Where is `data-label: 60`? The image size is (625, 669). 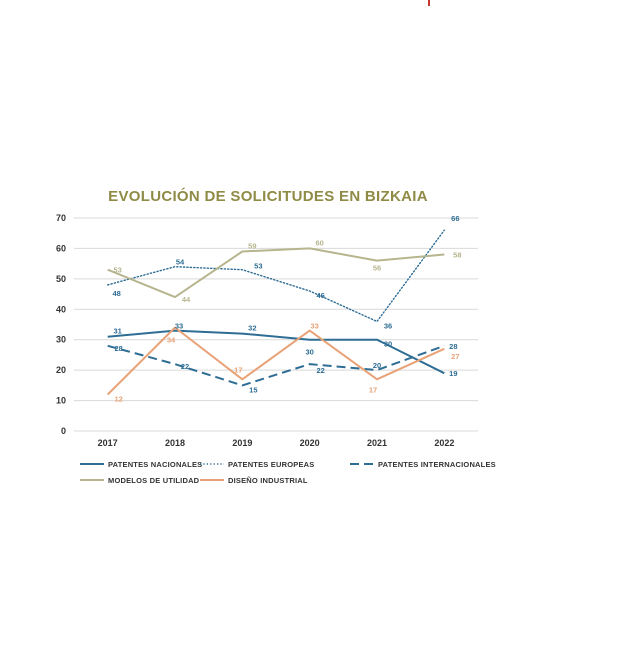
data-label: 60 is located at coordinates (319, 242).